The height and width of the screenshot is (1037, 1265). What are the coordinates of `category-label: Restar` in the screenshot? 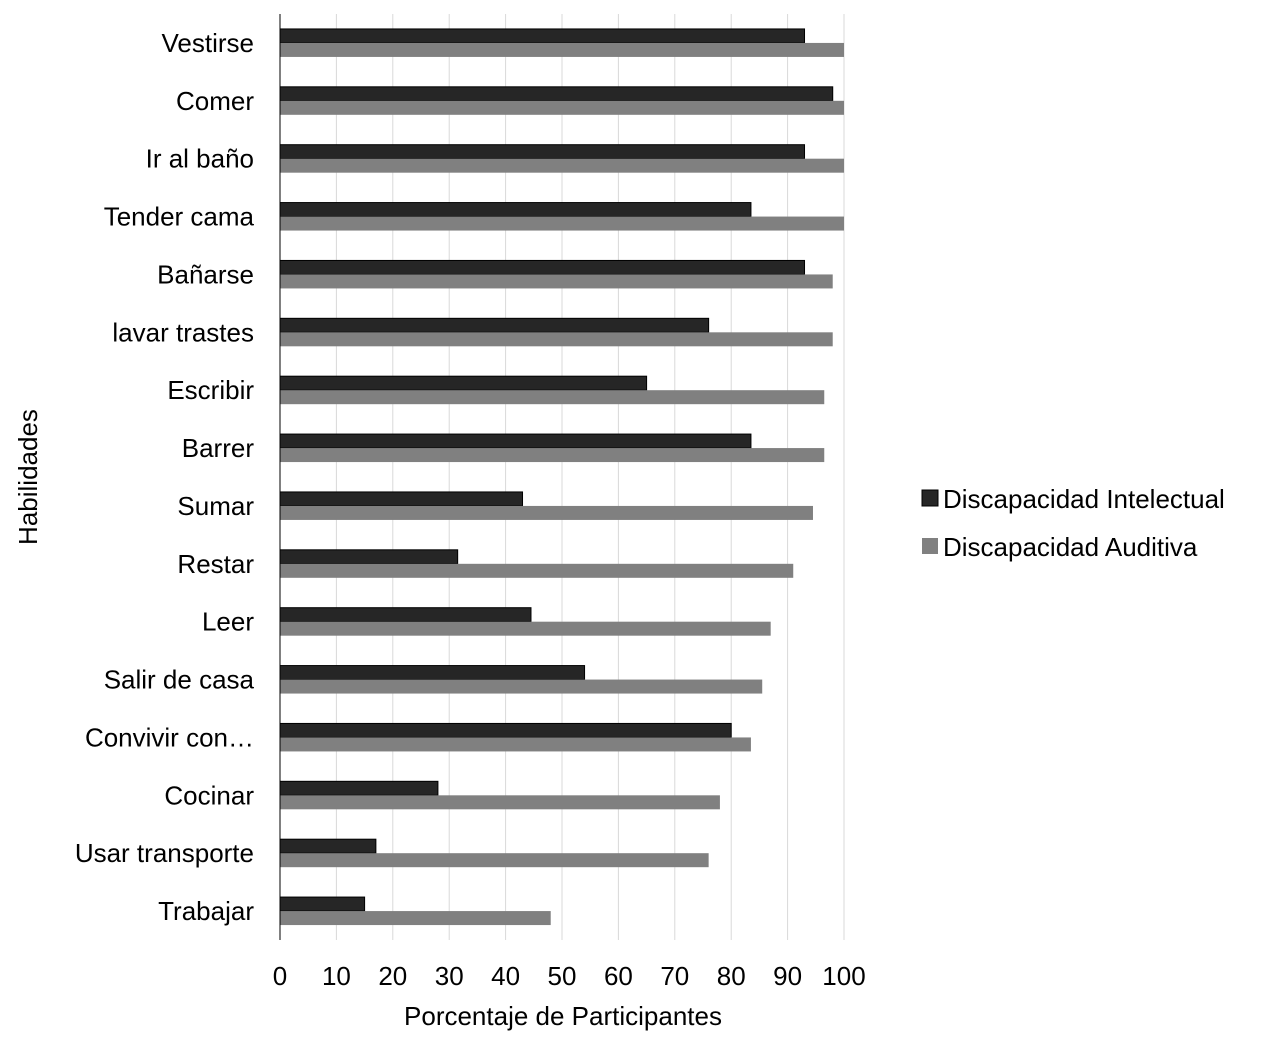 It's located at (215, 564).